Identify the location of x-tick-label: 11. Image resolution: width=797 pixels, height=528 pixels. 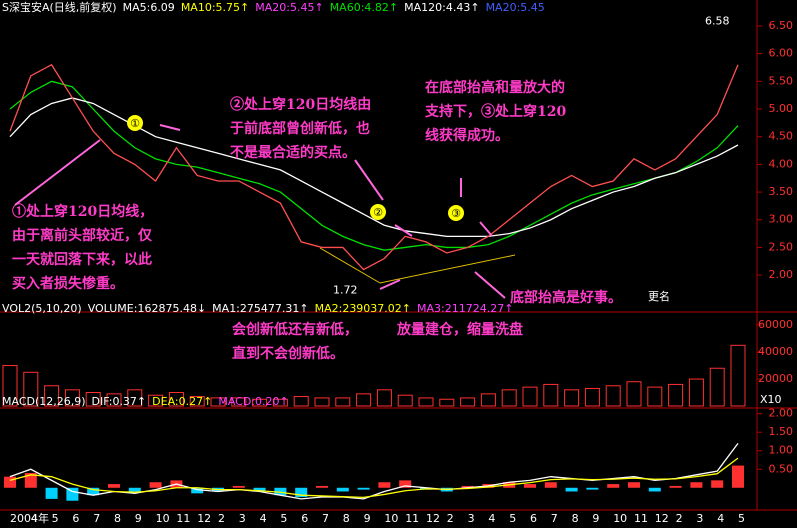
(183, 518).